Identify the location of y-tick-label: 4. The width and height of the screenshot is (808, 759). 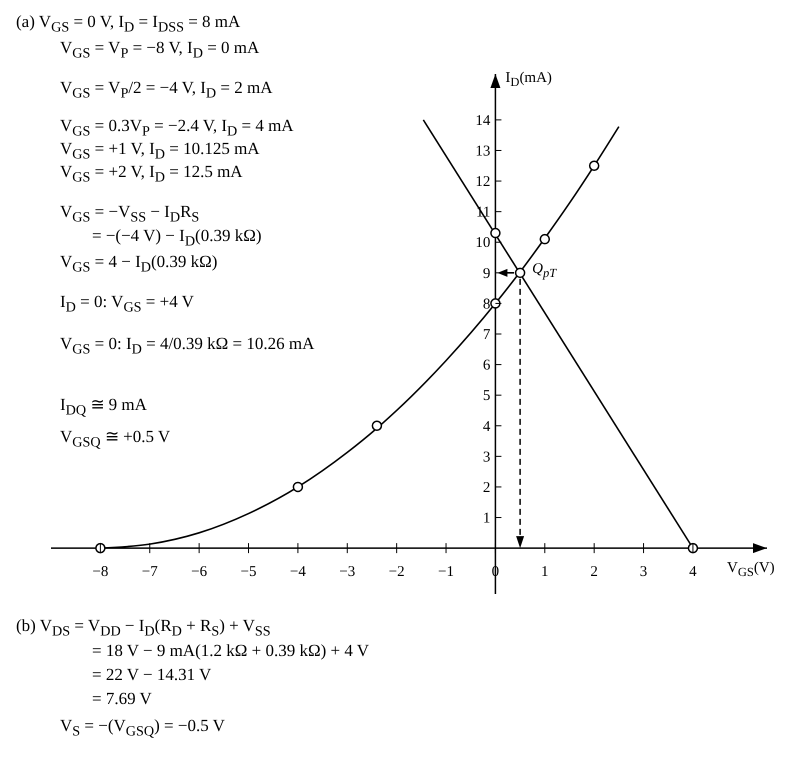
(486, 426).